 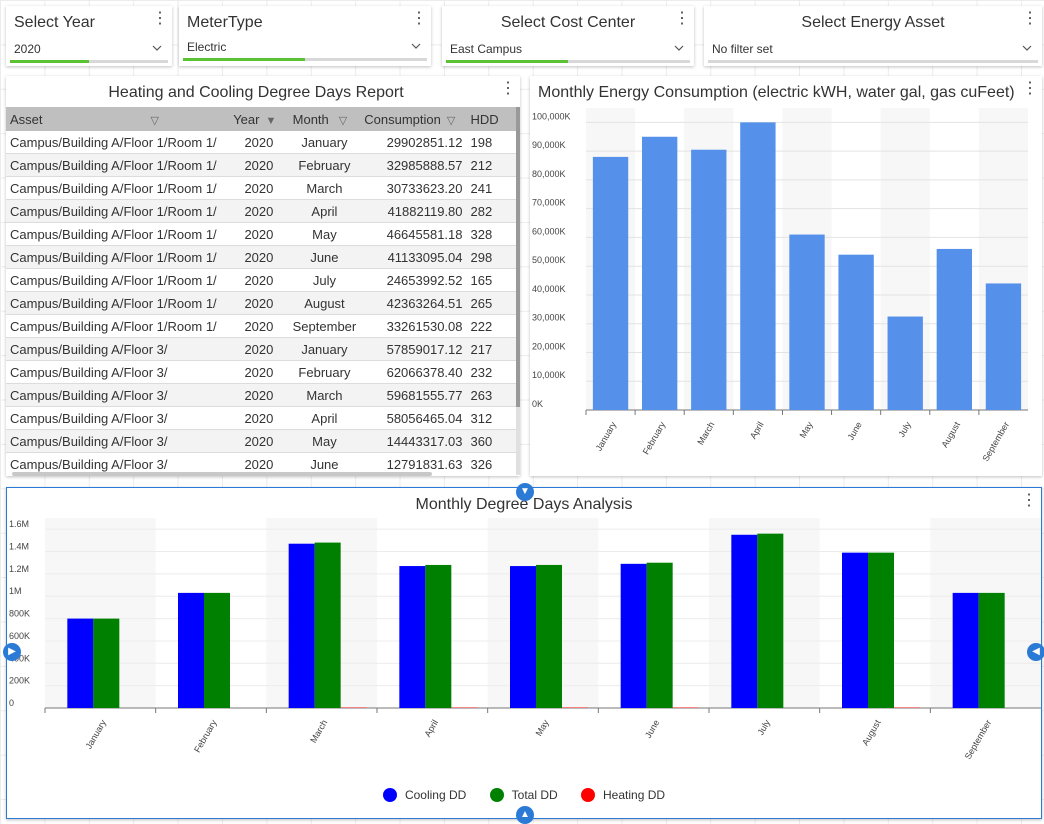 I want to click on legend-item-cooling: Cooling DD, so click(x=424, y=795).